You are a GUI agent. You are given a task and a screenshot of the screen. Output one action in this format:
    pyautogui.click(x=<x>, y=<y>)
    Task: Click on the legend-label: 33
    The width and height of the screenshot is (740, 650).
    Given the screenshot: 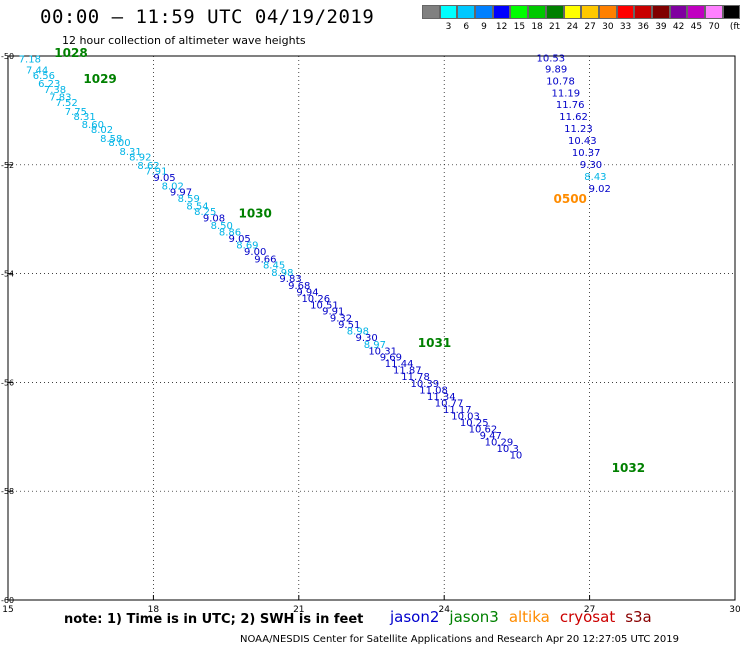 What is the action you would take?
    pyautogui.click(x=625, y=27)
    